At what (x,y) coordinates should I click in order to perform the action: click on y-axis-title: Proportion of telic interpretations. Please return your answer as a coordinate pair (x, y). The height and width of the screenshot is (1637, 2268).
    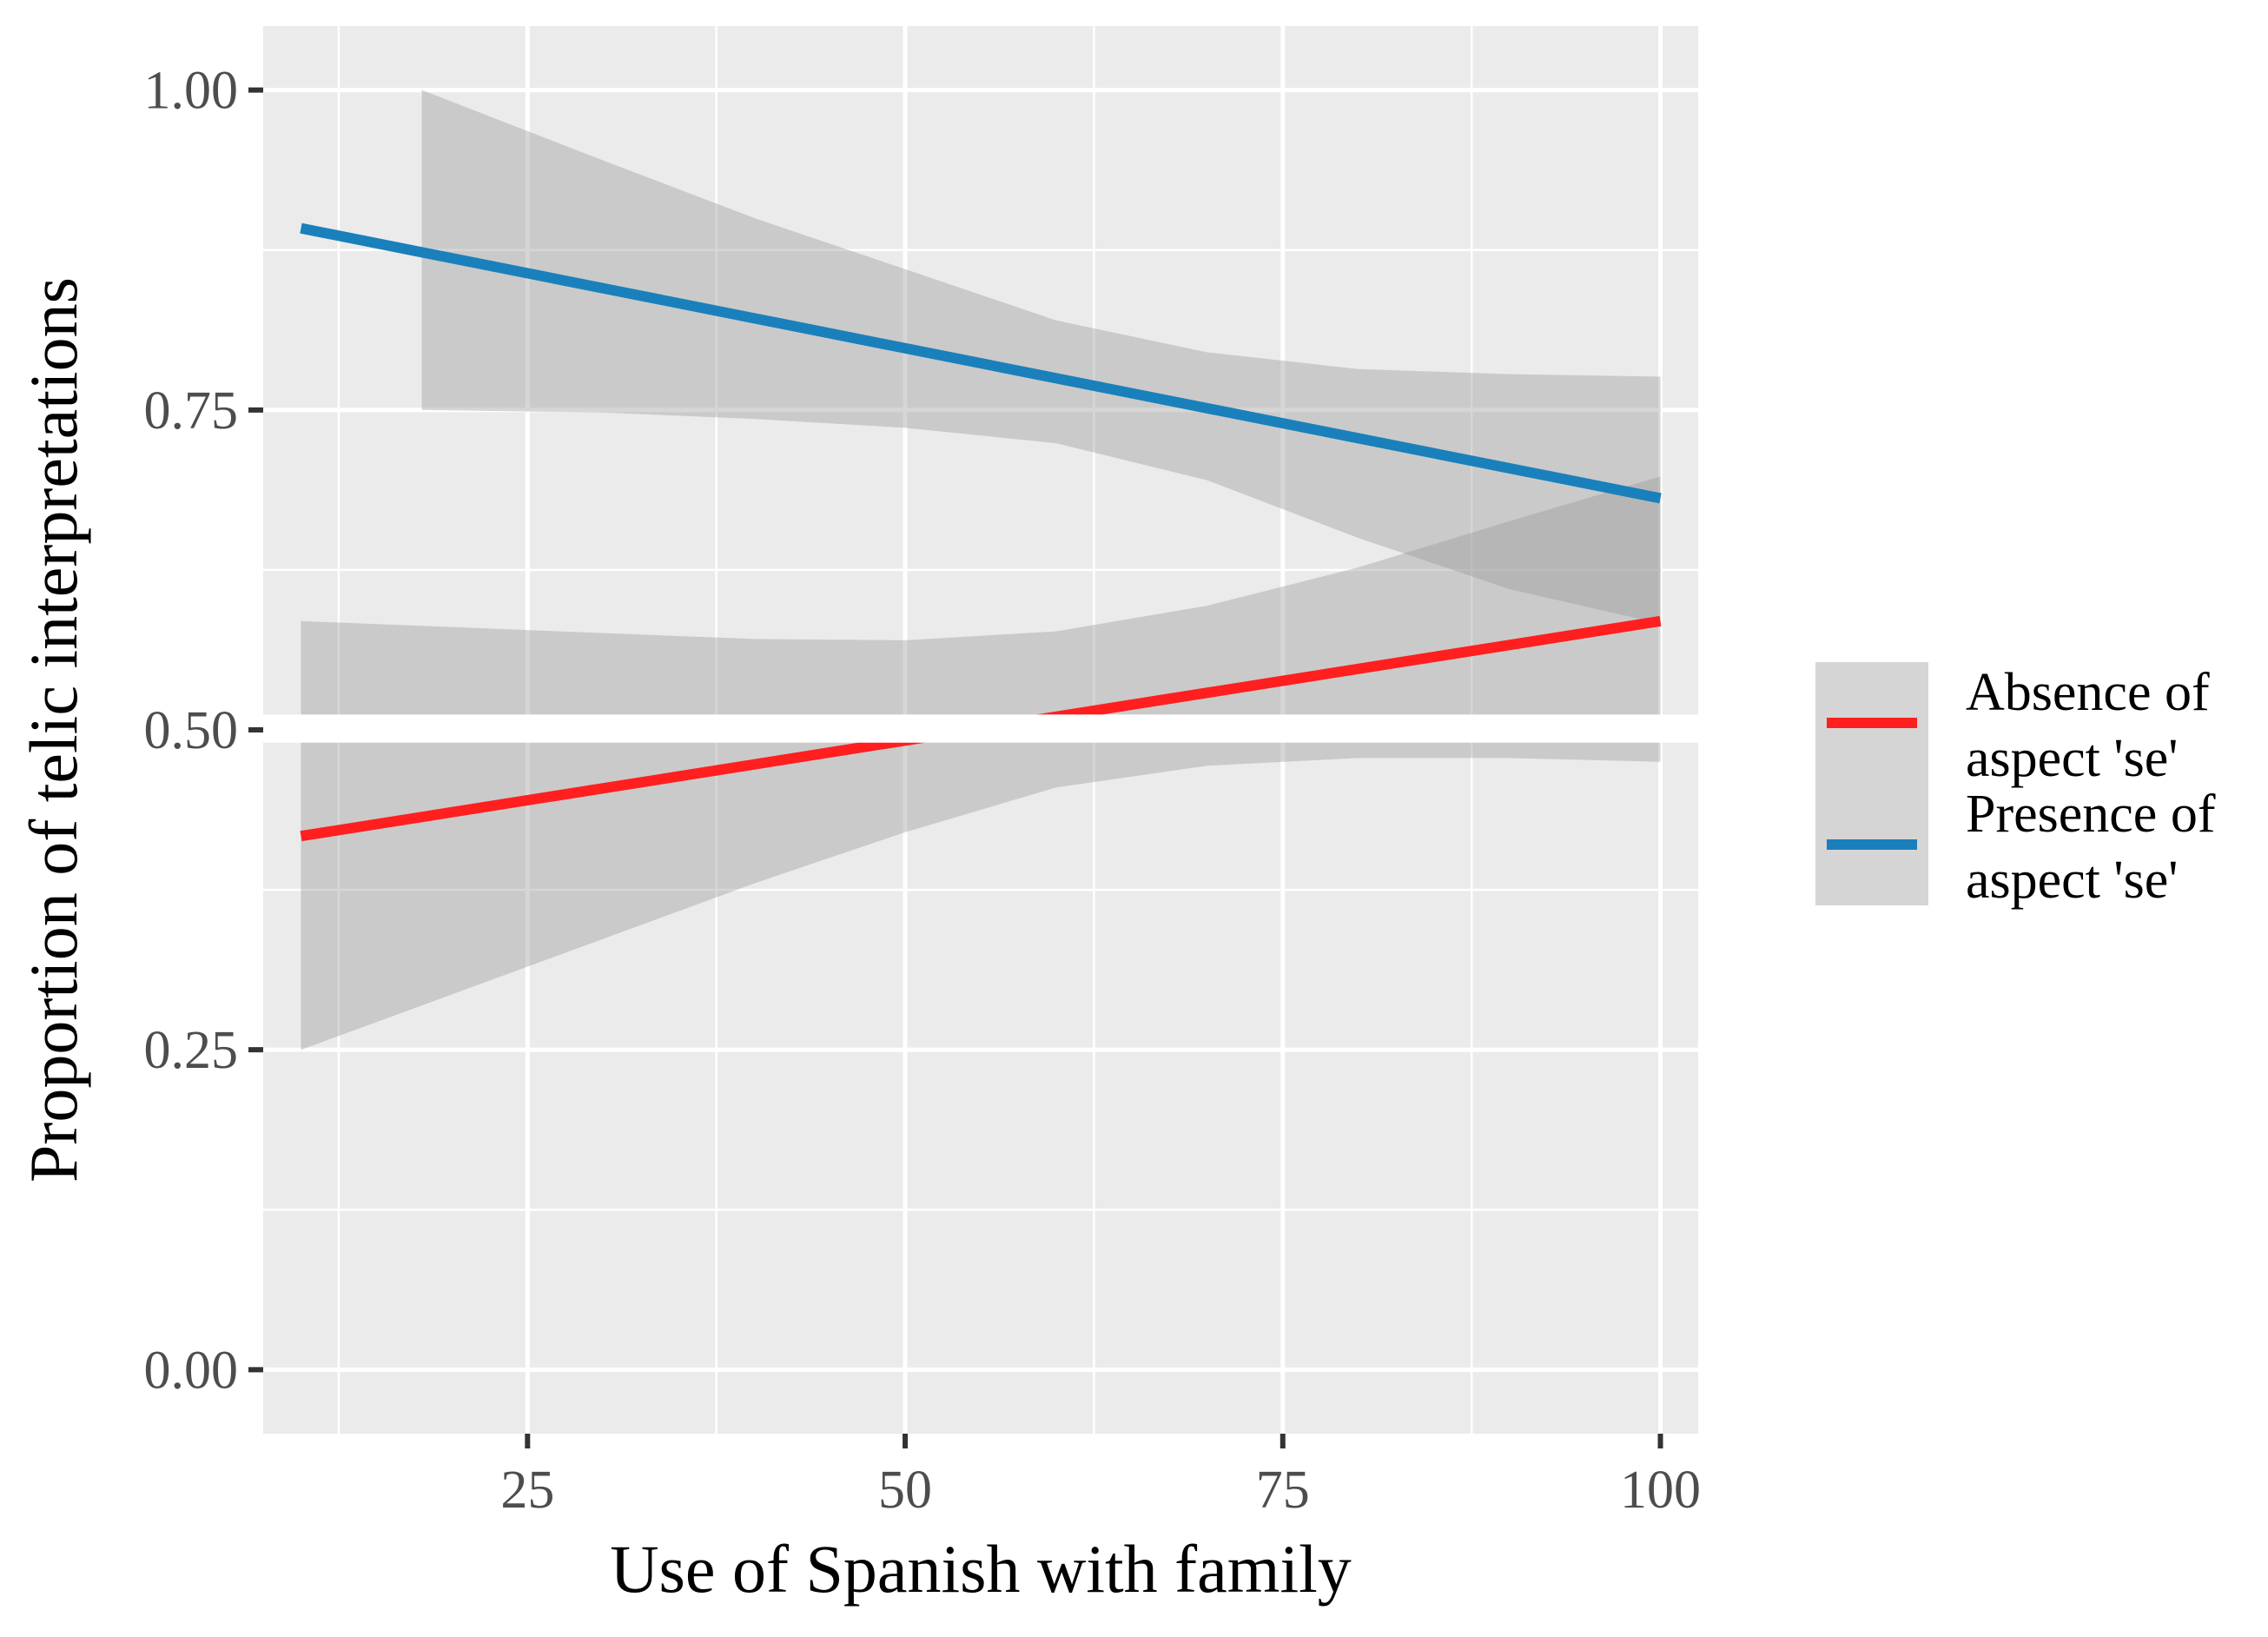
    Looking at the image, I should click on (53, 730).